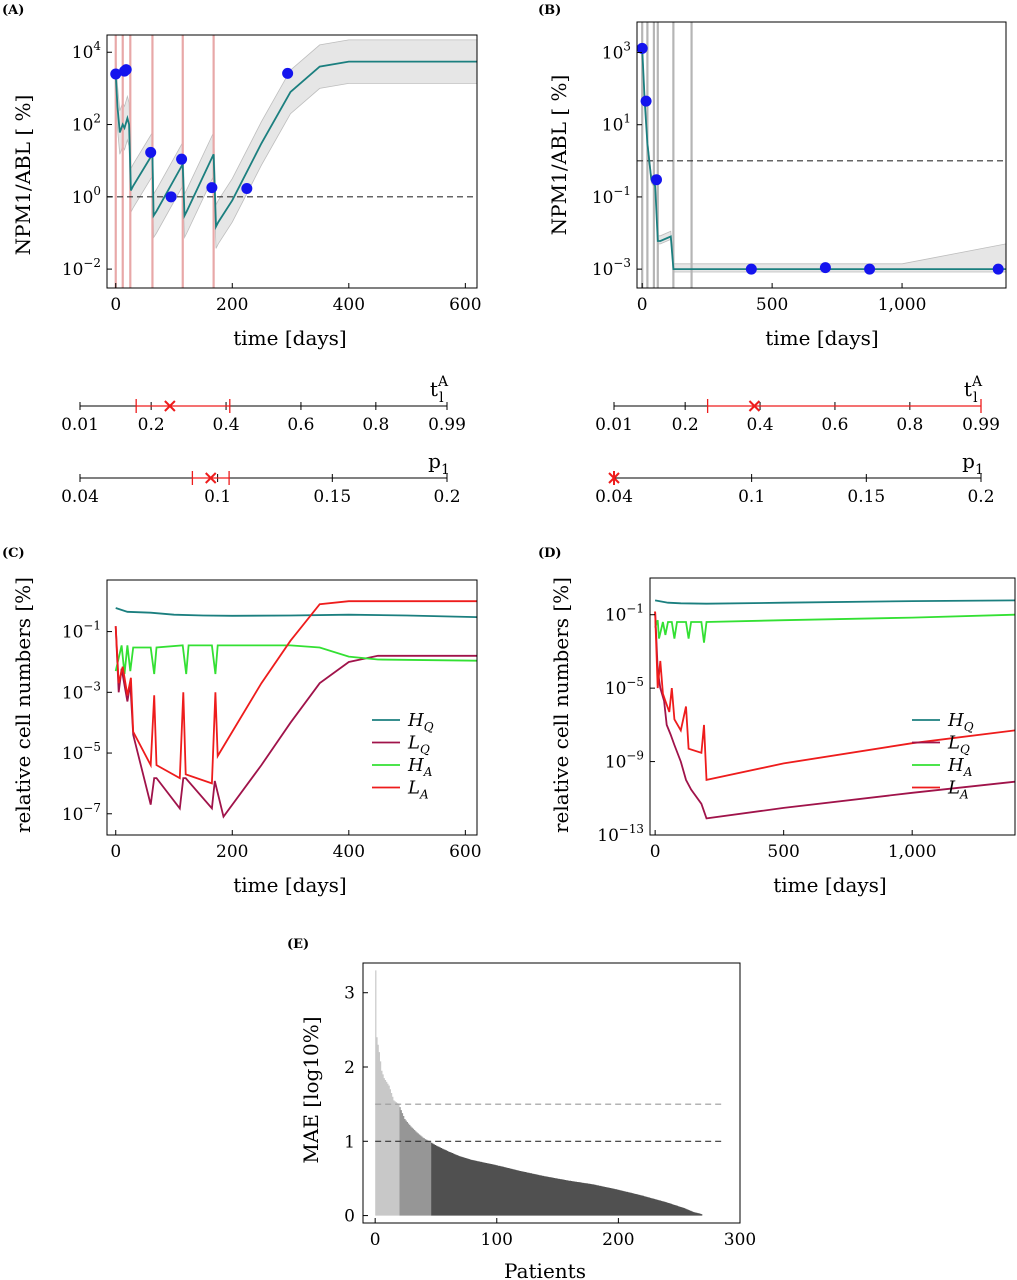 Image resolution: width=1017 pixels, height=1280 pixels. Describe the element at coordinates (559, 155) in the screenshot. I see `ylabel-b: NPM1/ABL [ %]` at that location.